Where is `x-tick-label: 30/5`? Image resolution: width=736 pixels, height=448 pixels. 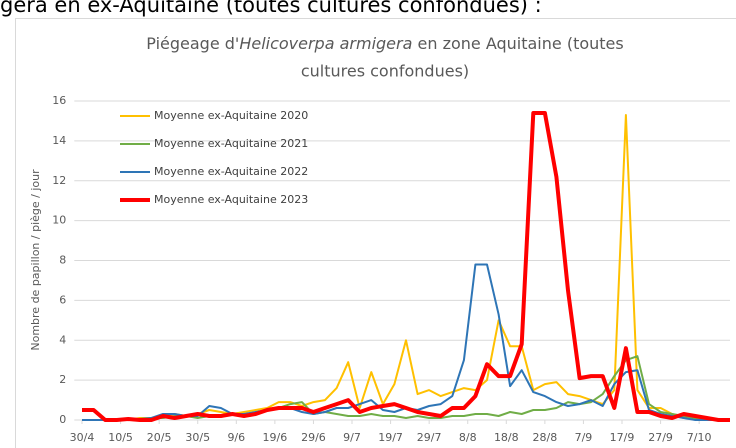
x-tick-label: 30/5 is located at coordinates (197, 437).